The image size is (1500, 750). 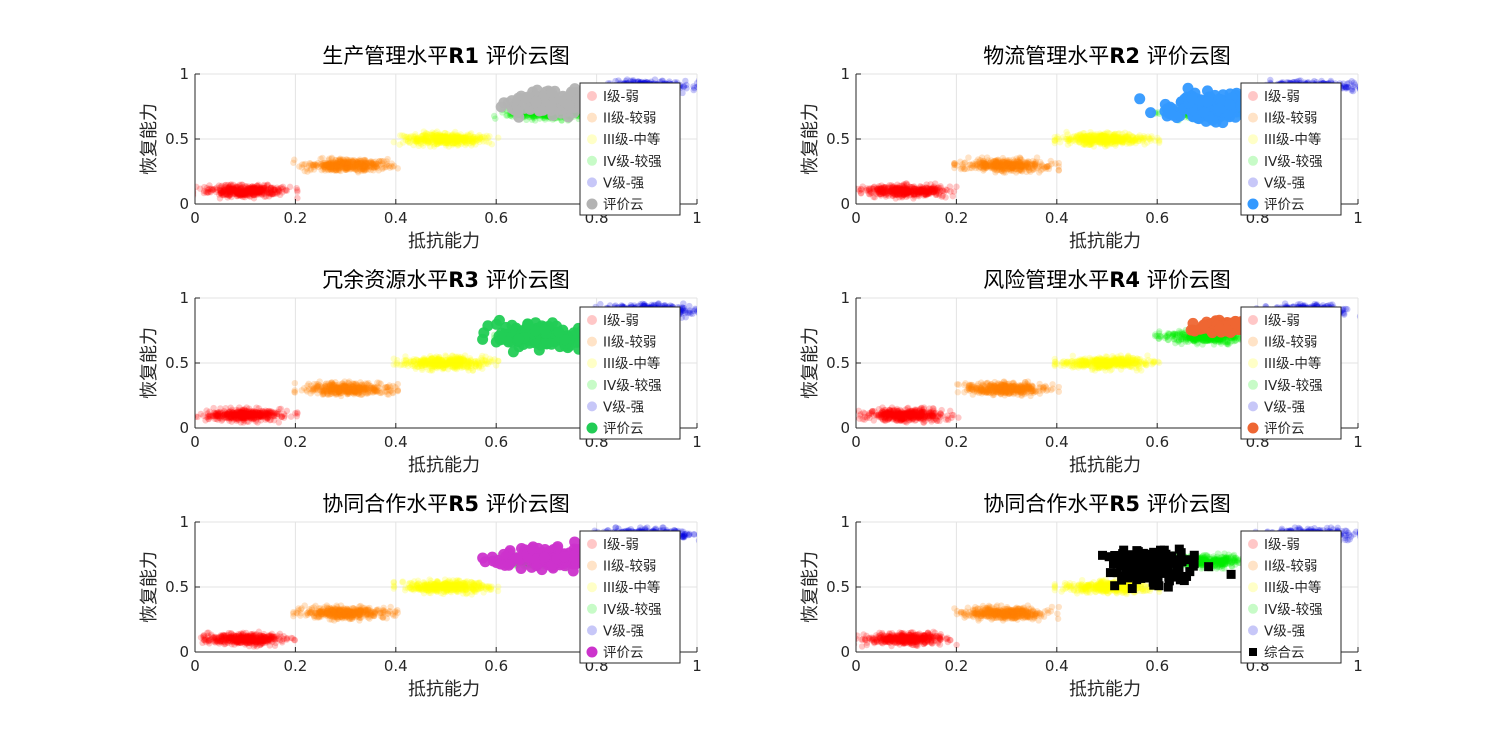 What do you see at coordinates (184, 74) in the screenshot?
I see `y-tick-label: 1` at bounding box center [184, 74].